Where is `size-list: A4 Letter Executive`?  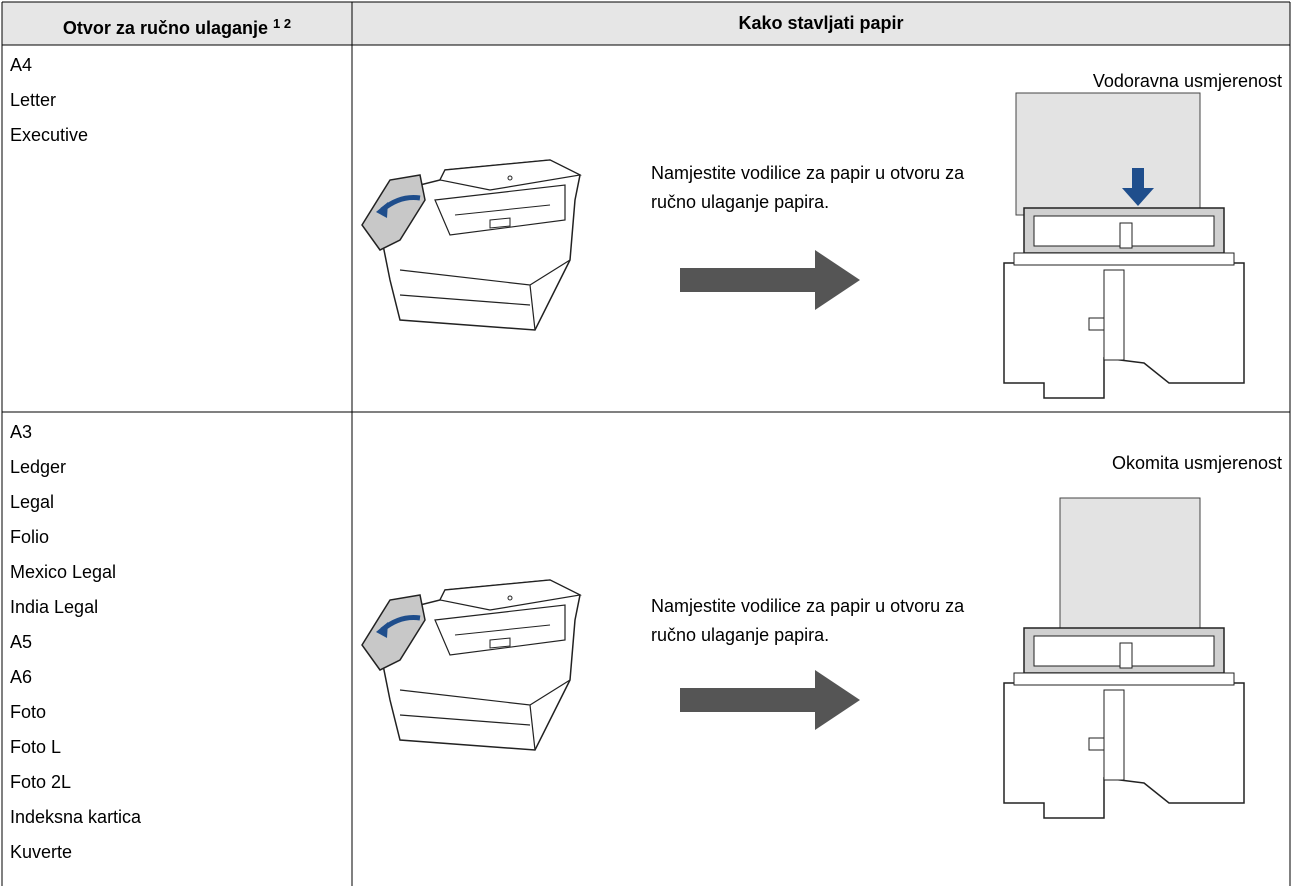
size-list: A4 Letter Executive is located at coordinates (49, 106).